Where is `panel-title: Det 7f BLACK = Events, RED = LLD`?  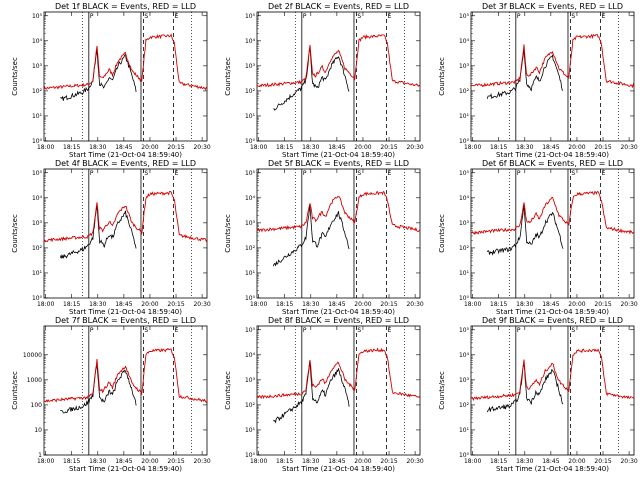 panel-title: Det 7f BLACK = Events, RED = LLD is located at coordinates (125, 320).